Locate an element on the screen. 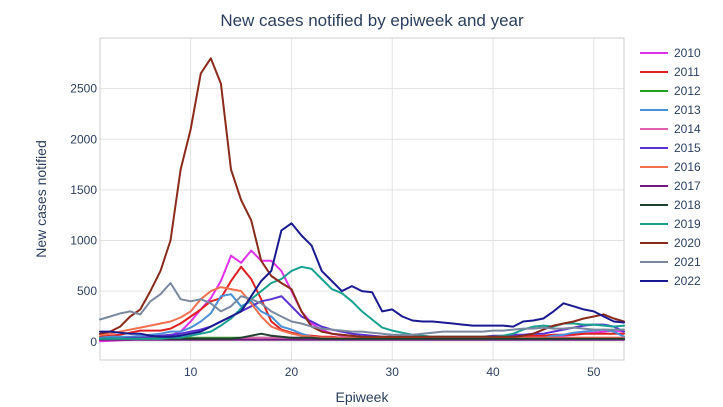 Image resolution: width=723 pixels, height=407 pixels. y-tick-label: 1500 is located at coordinates (83, 190).